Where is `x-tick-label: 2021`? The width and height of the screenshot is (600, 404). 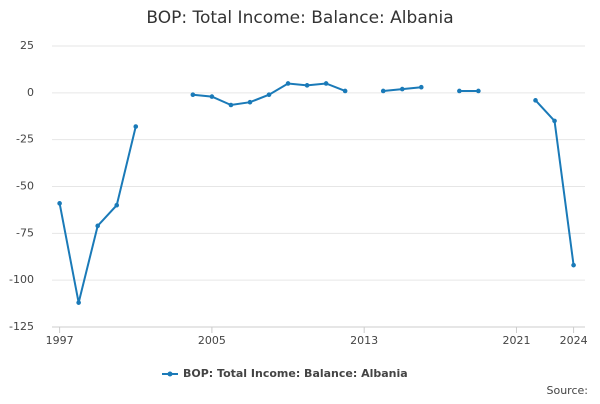 x-tick-label: 2021 is located at coordinates (516, 340).